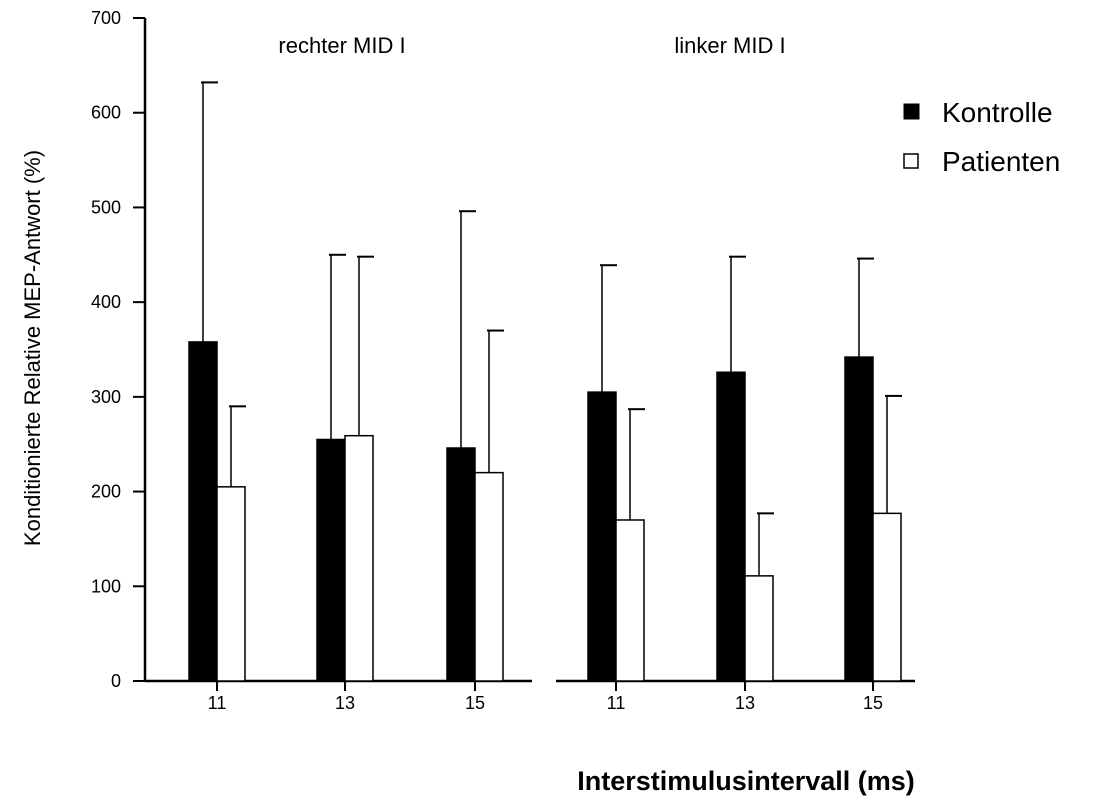  I want to click on panel-labels: rechter MID I linker MID I, so click(531, 45).